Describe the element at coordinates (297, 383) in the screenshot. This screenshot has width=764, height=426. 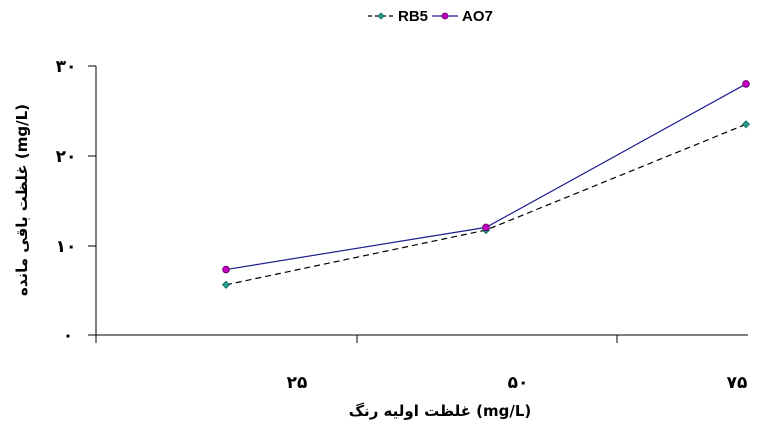
I see `x-tick-label: ۲۵` at that location.